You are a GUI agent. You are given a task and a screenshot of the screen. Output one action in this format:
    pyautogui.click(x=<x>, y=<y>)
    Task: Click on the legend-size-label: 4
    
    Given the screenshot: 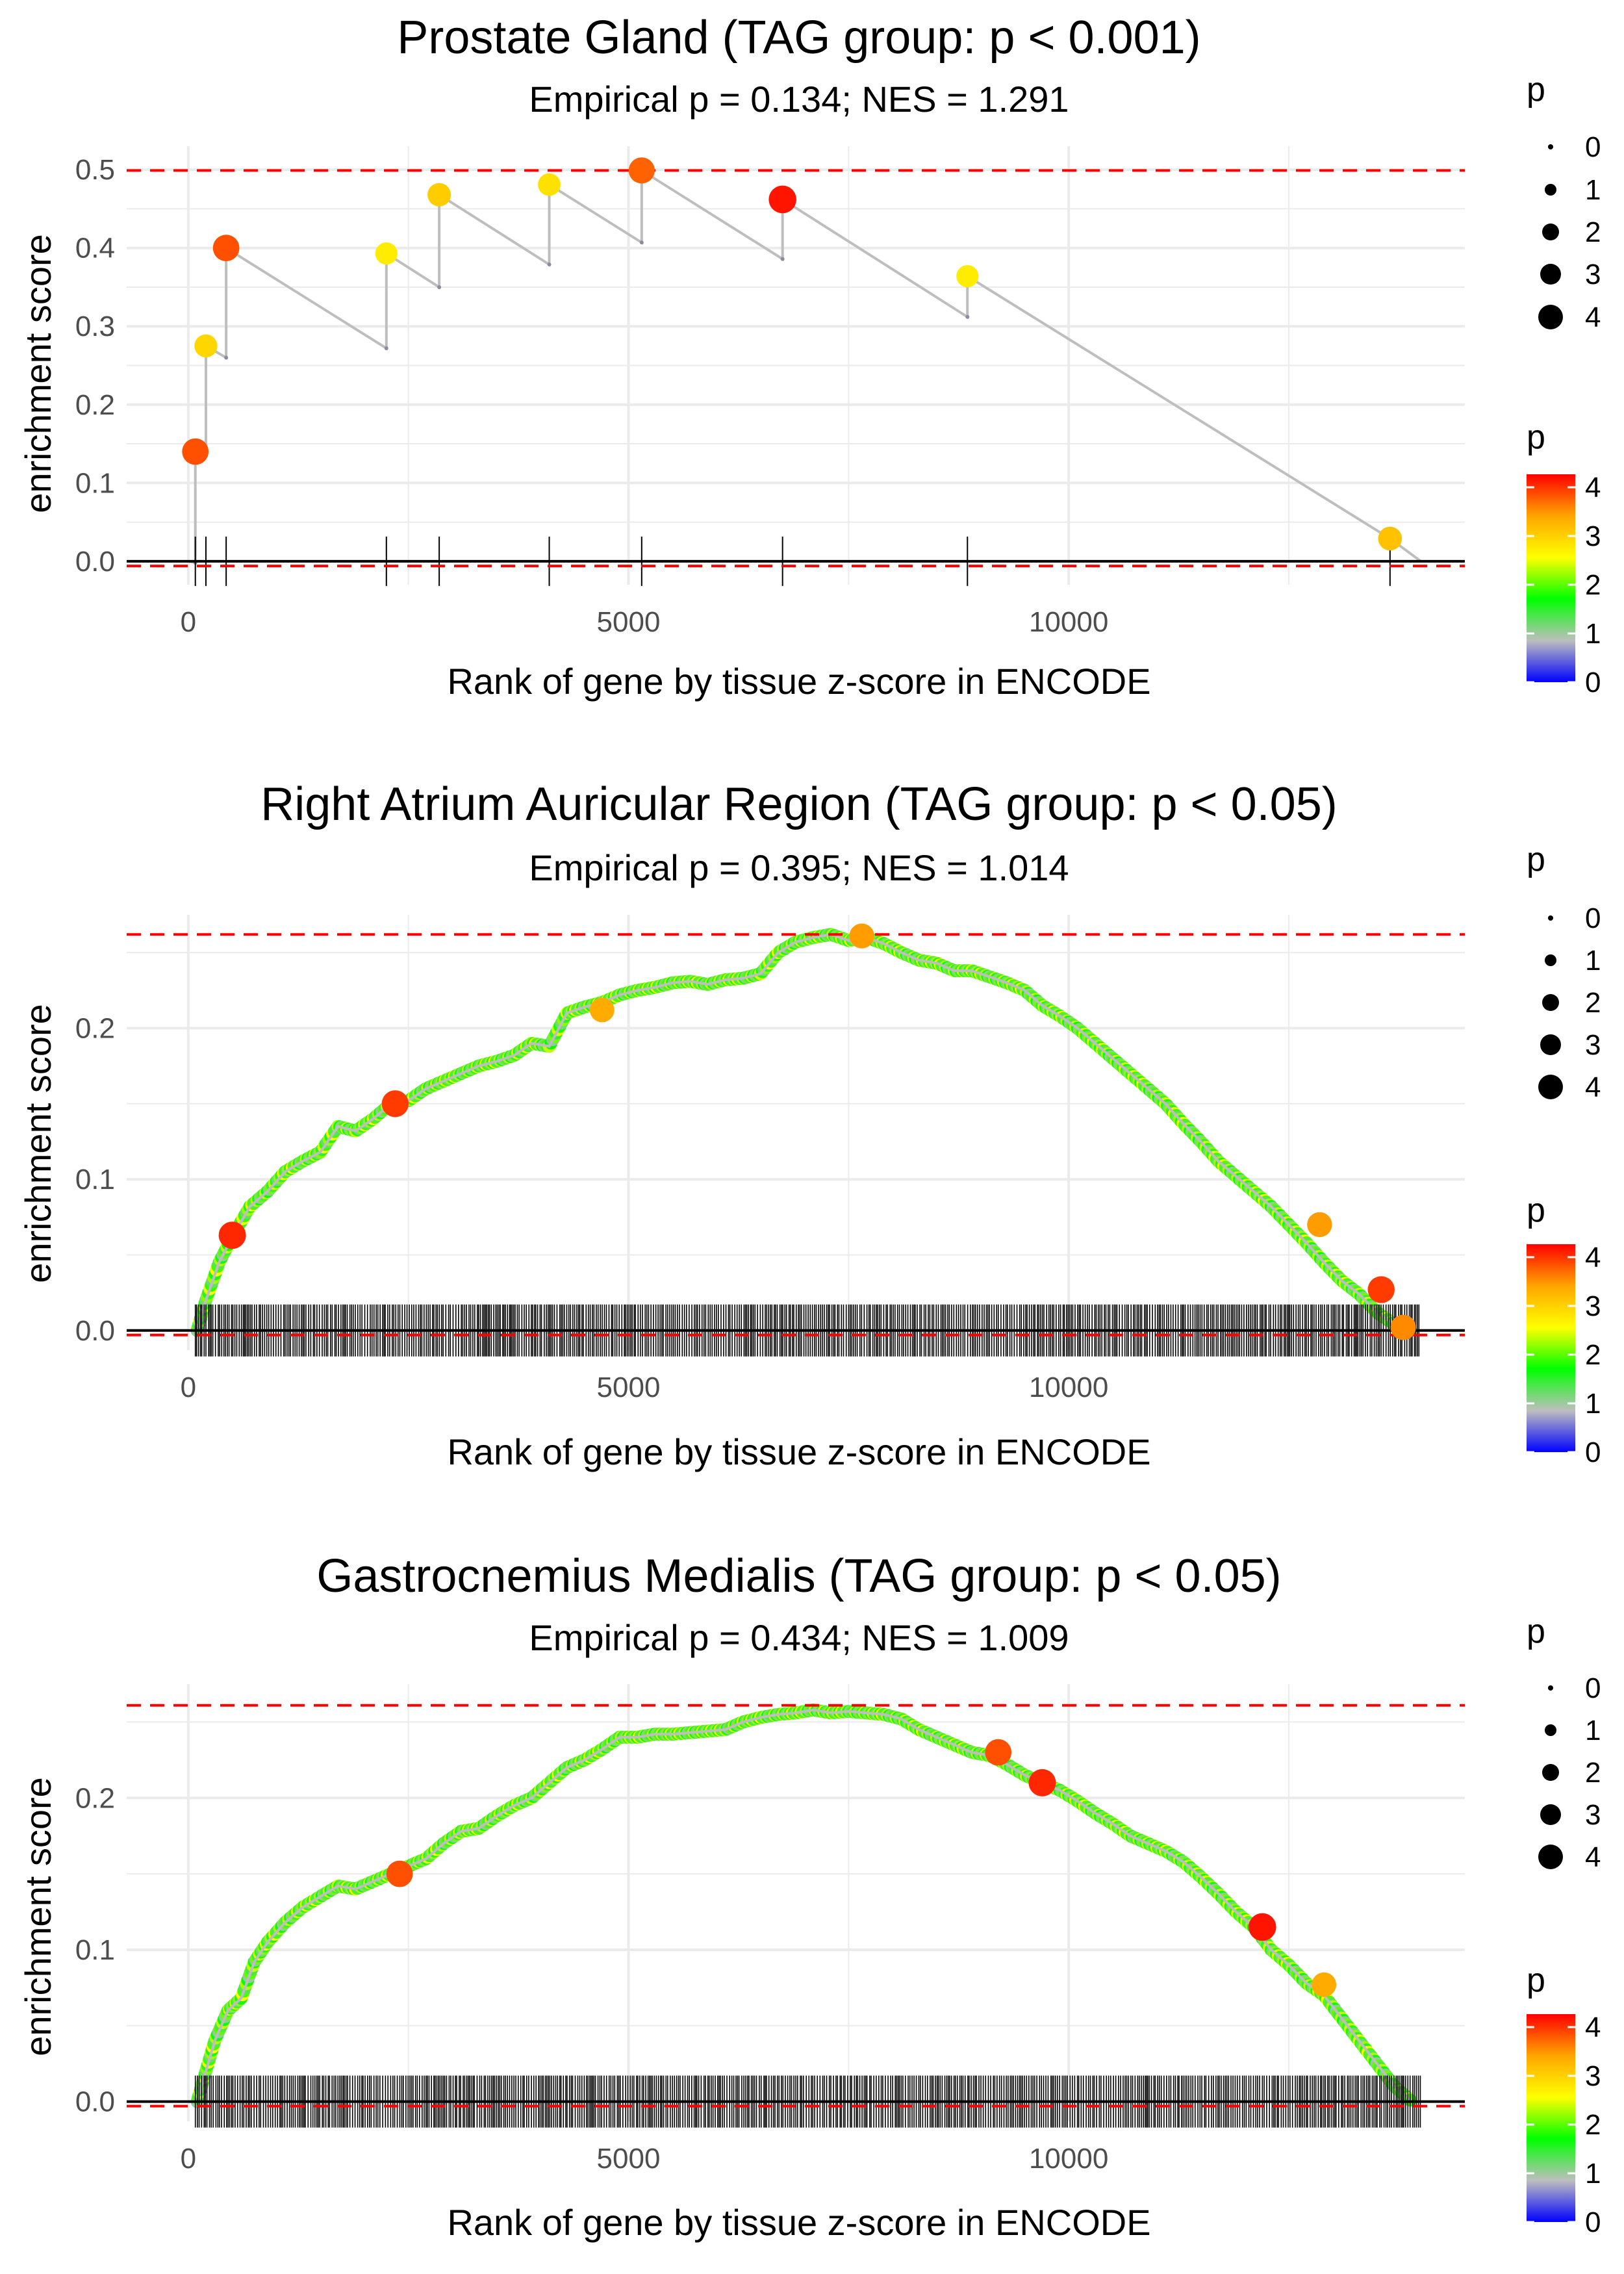 What is the action you would take?
    pyautogui.click(x=1593, y=1087)
    